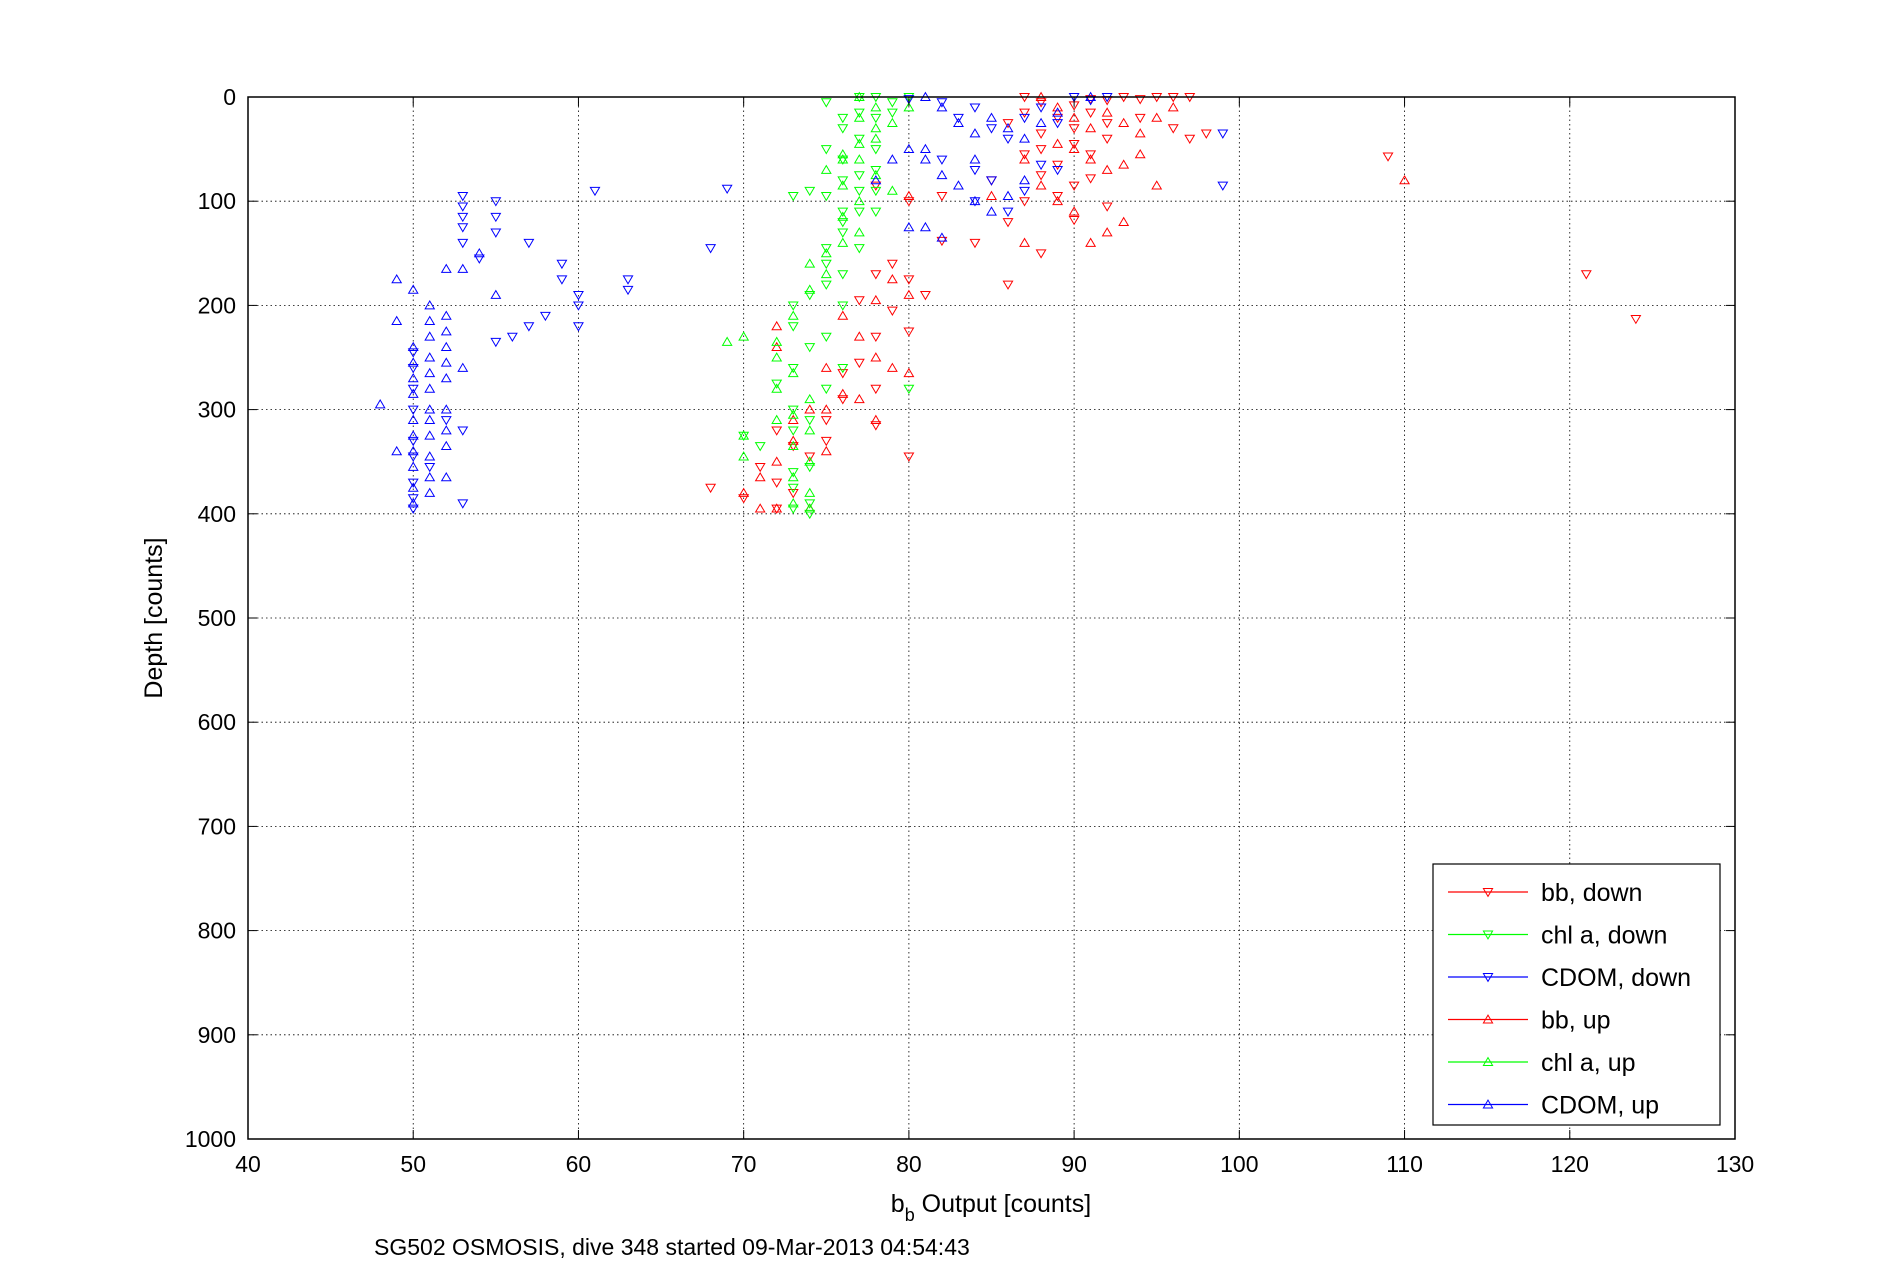  Describe the element at coordinates (217, 305) in the screenshot. I see `y-tick-label: 200` at that location.